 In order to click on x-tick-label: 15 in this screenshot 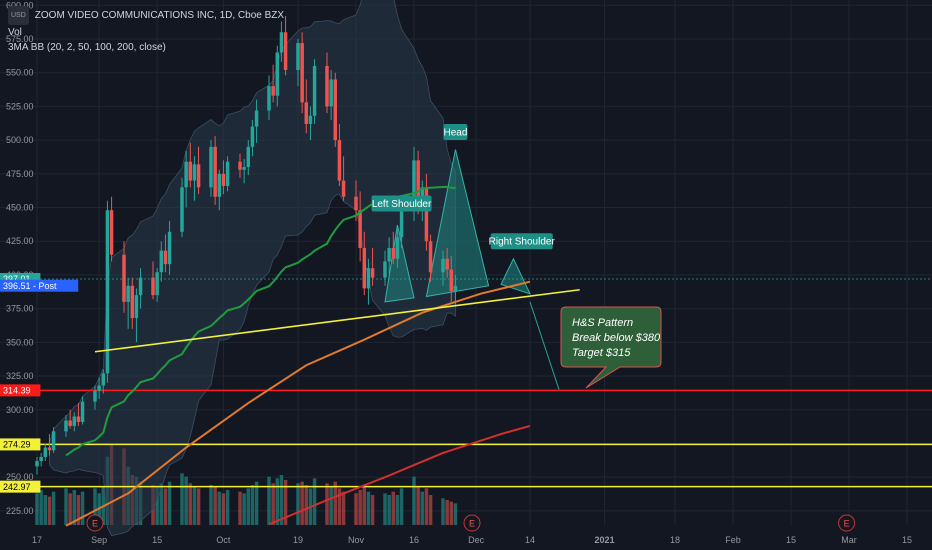, I will do `click(907, 540)`.